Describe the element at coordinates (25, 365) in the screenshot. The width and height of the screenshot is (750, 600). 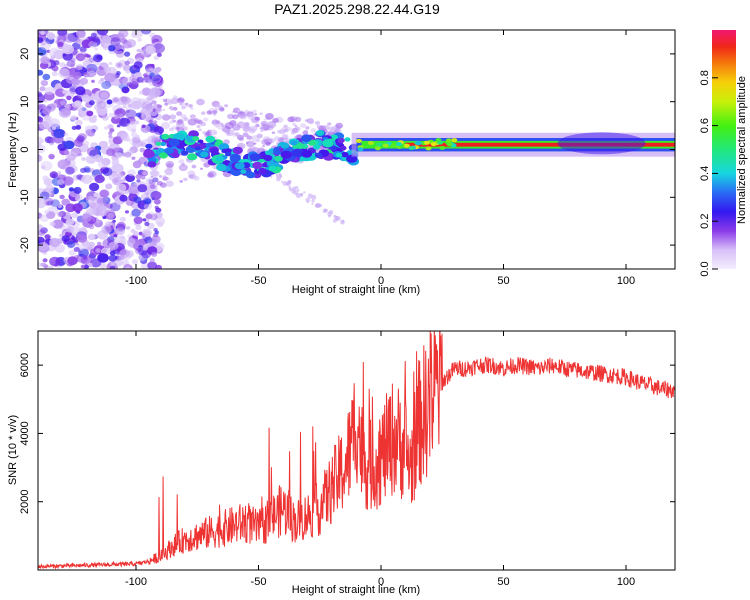
I see `snr-y-tick-label: 6000` at that location.